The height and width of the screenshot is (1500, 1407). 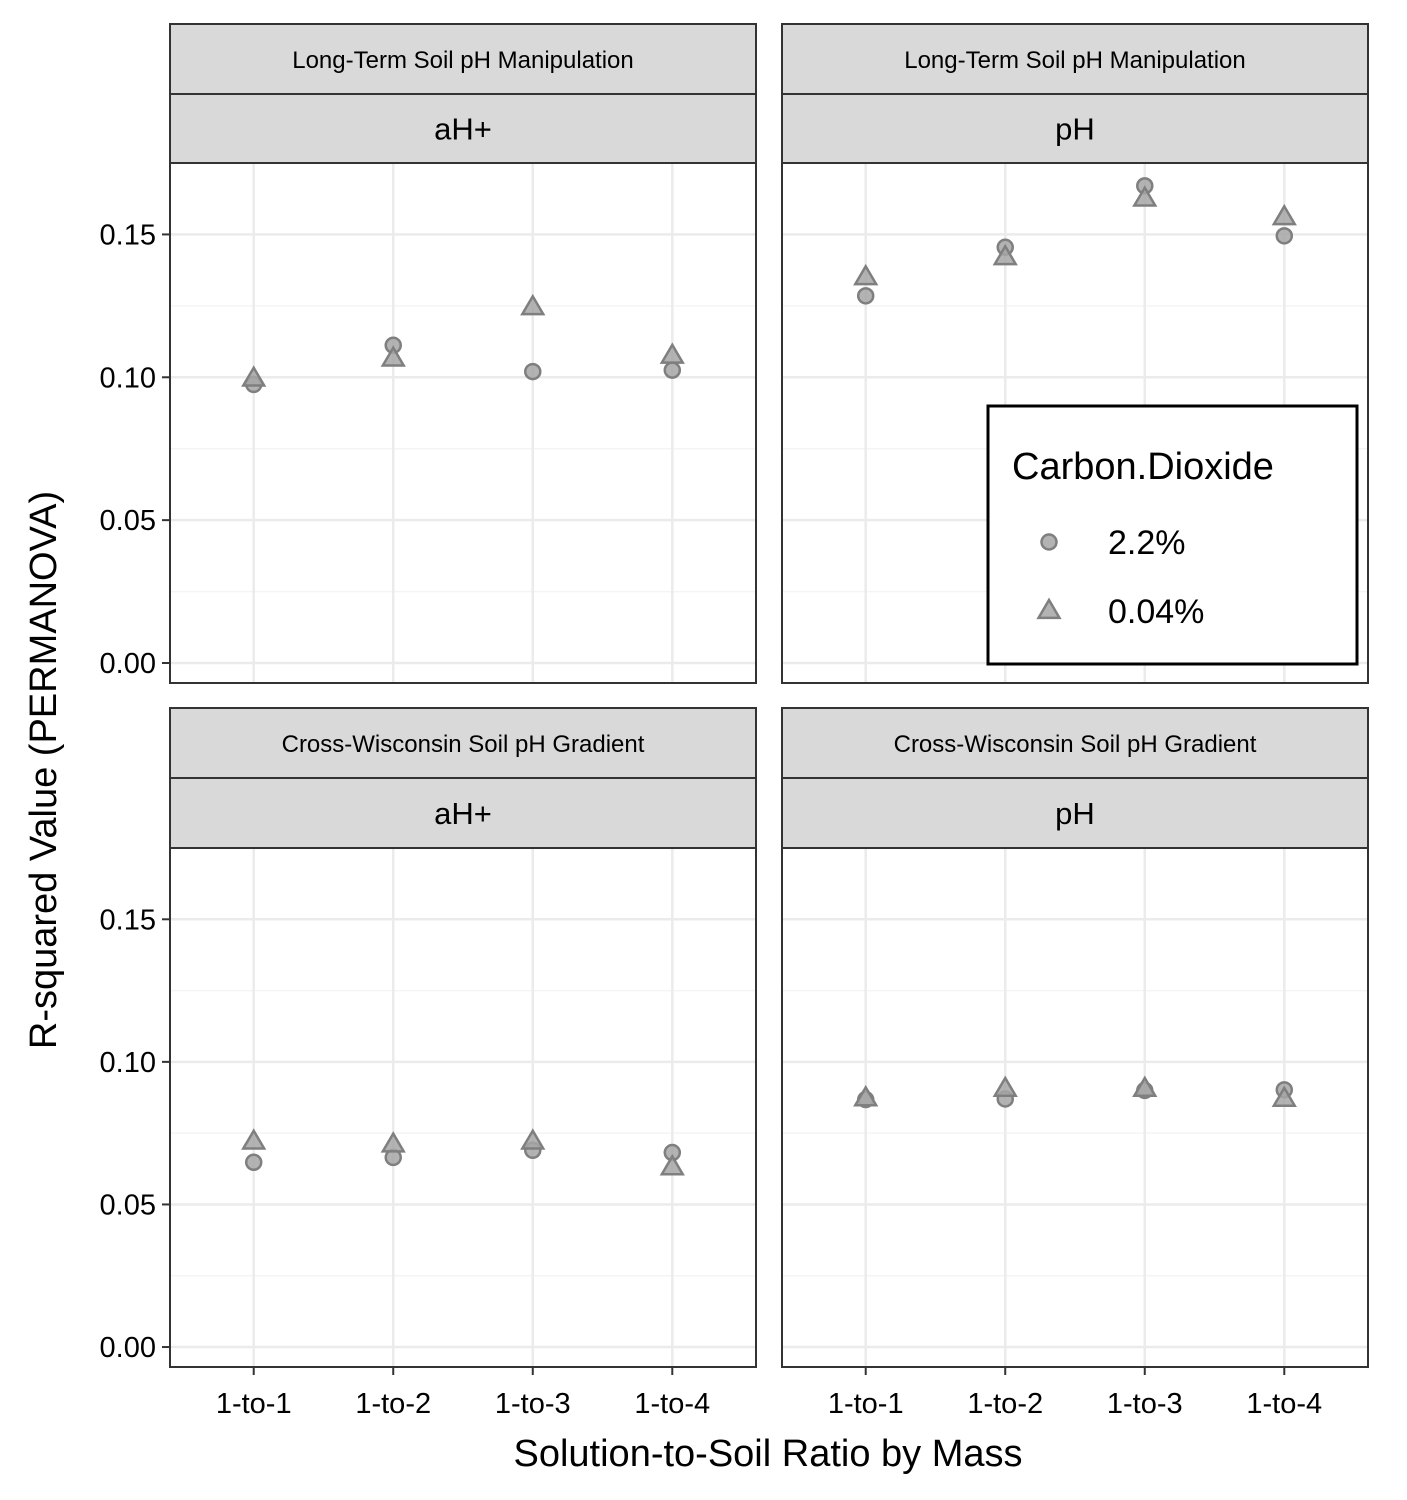 I want to click on x-axis-title: Solution-to-Soil Ratio by Mass, so click(x=768, y=1454).